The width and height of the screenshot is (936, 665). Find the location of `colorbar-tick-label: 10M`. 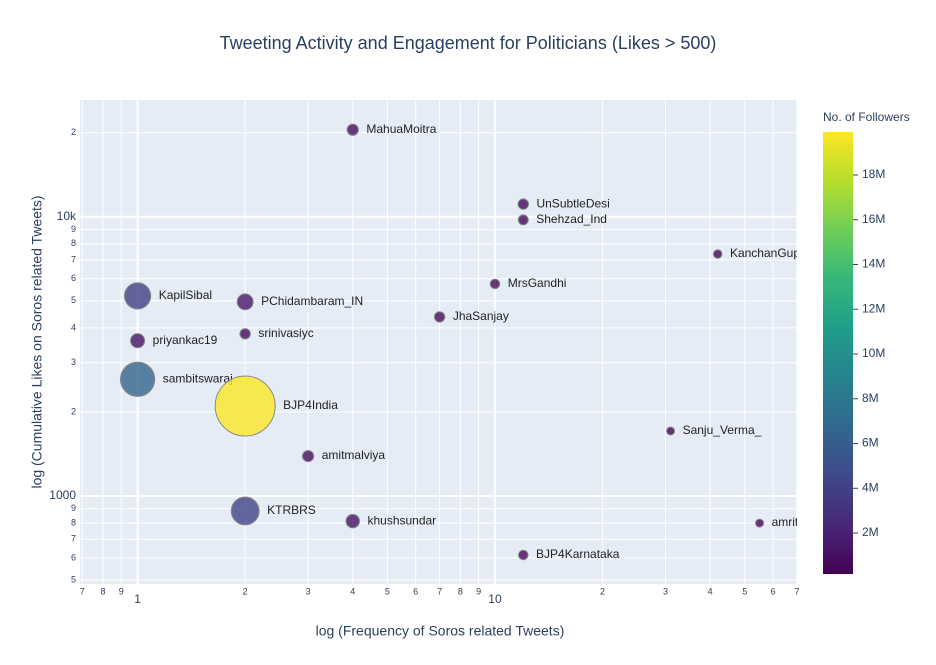

colorbar-tick-label: 10M is located at coordinates (873, 353).